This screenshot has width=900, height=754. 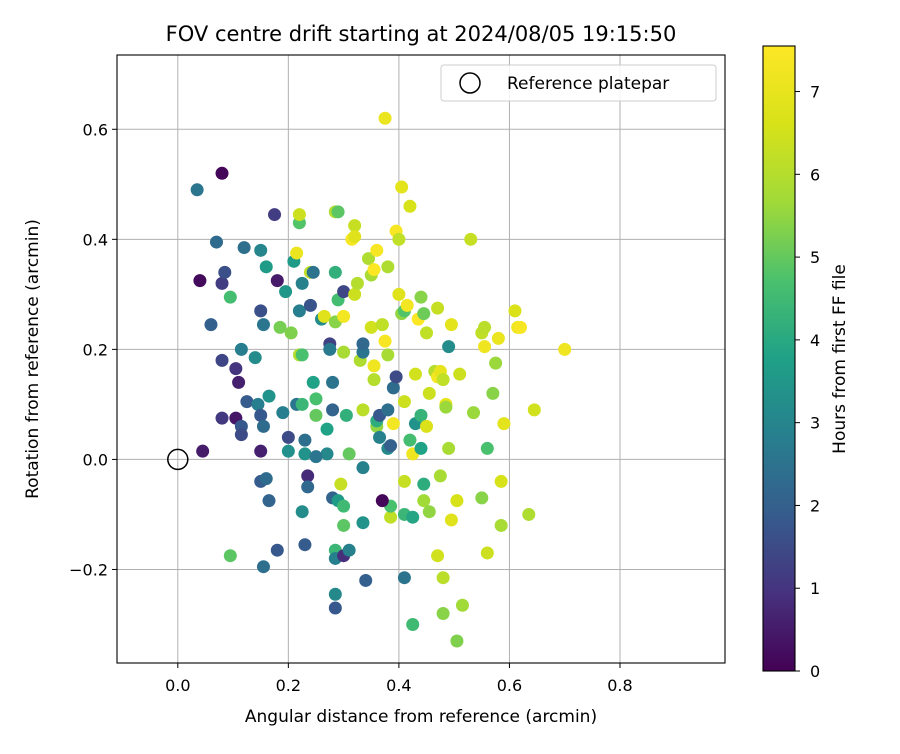 I want to click on y-tick-label: −0.2, so click(x=88, y=569).